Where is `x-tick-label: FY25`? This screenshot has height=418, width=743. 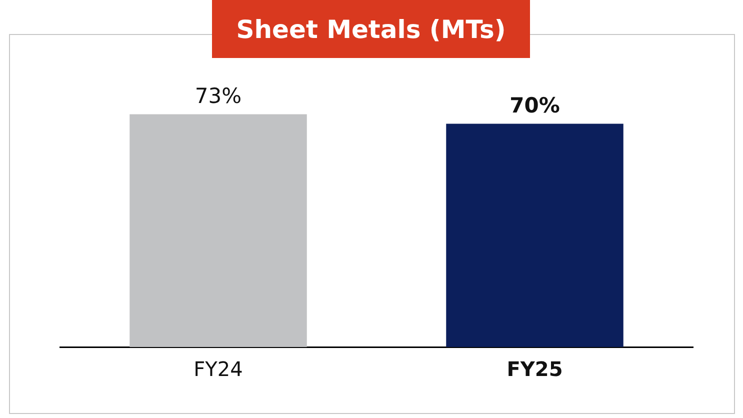 x-tick-label: FY25 is located at coordinates (534, 369).